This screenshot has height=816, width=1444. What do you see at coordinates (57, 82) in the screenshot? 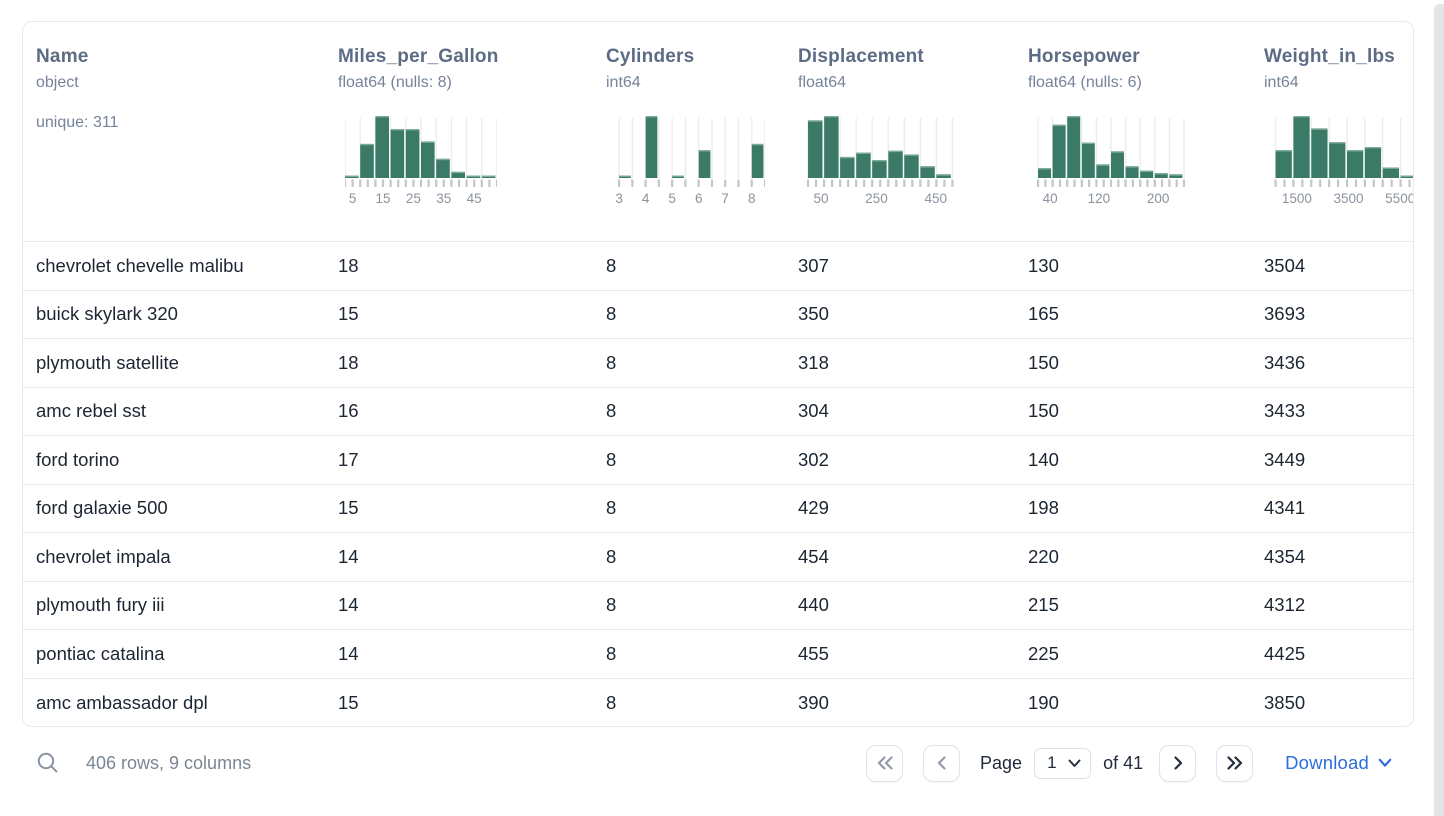
I see `column-dtype: object` at bounding box center [57, 82].